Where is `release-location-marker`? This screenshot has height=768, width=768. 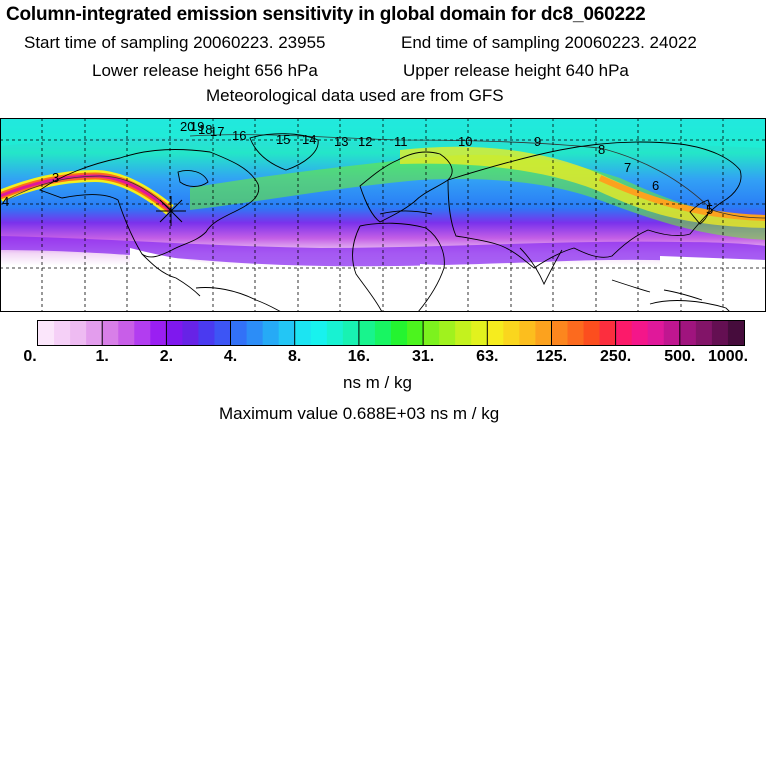
release-location-marker is located at coordinates (171, 211).